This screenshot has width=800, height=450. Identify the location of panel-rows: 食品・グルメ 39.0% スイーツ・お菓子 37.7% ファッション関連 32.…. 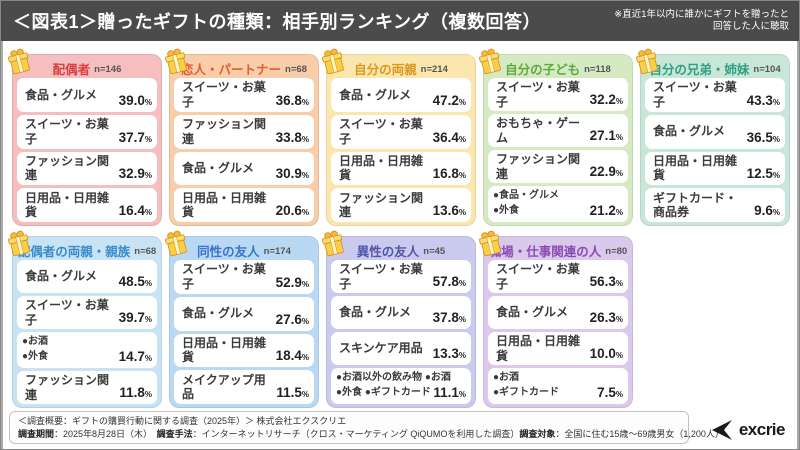
(87, 150).